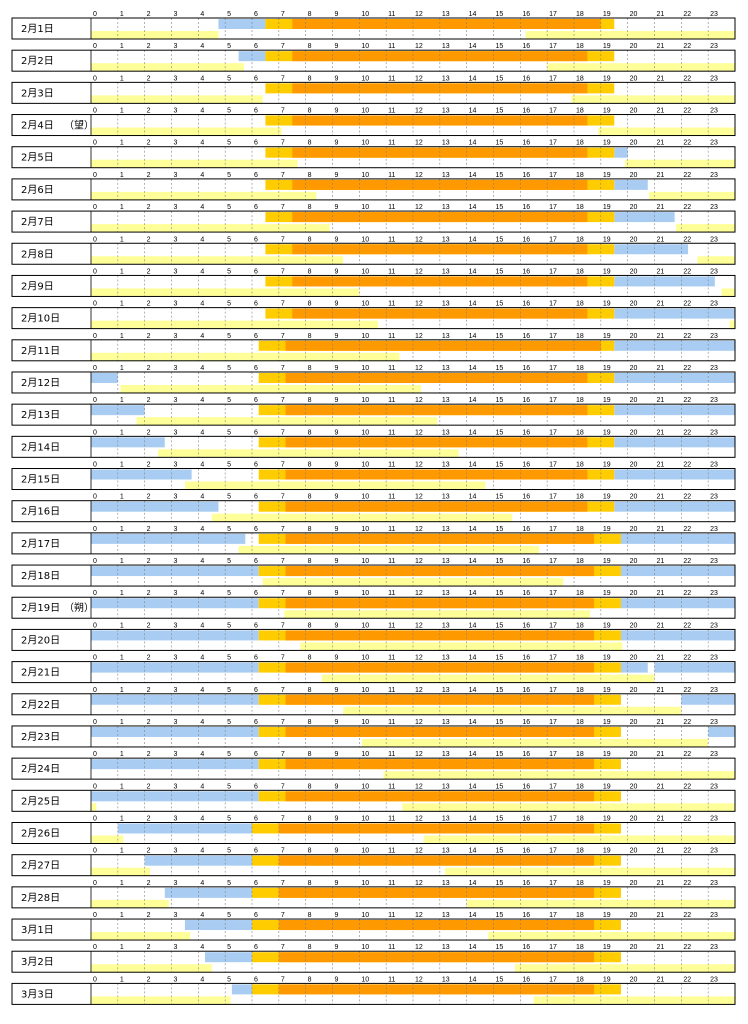 The width and height of the screenshot is (748, 1024). I want to click on day-label: 2月5日, so click(37, 158).